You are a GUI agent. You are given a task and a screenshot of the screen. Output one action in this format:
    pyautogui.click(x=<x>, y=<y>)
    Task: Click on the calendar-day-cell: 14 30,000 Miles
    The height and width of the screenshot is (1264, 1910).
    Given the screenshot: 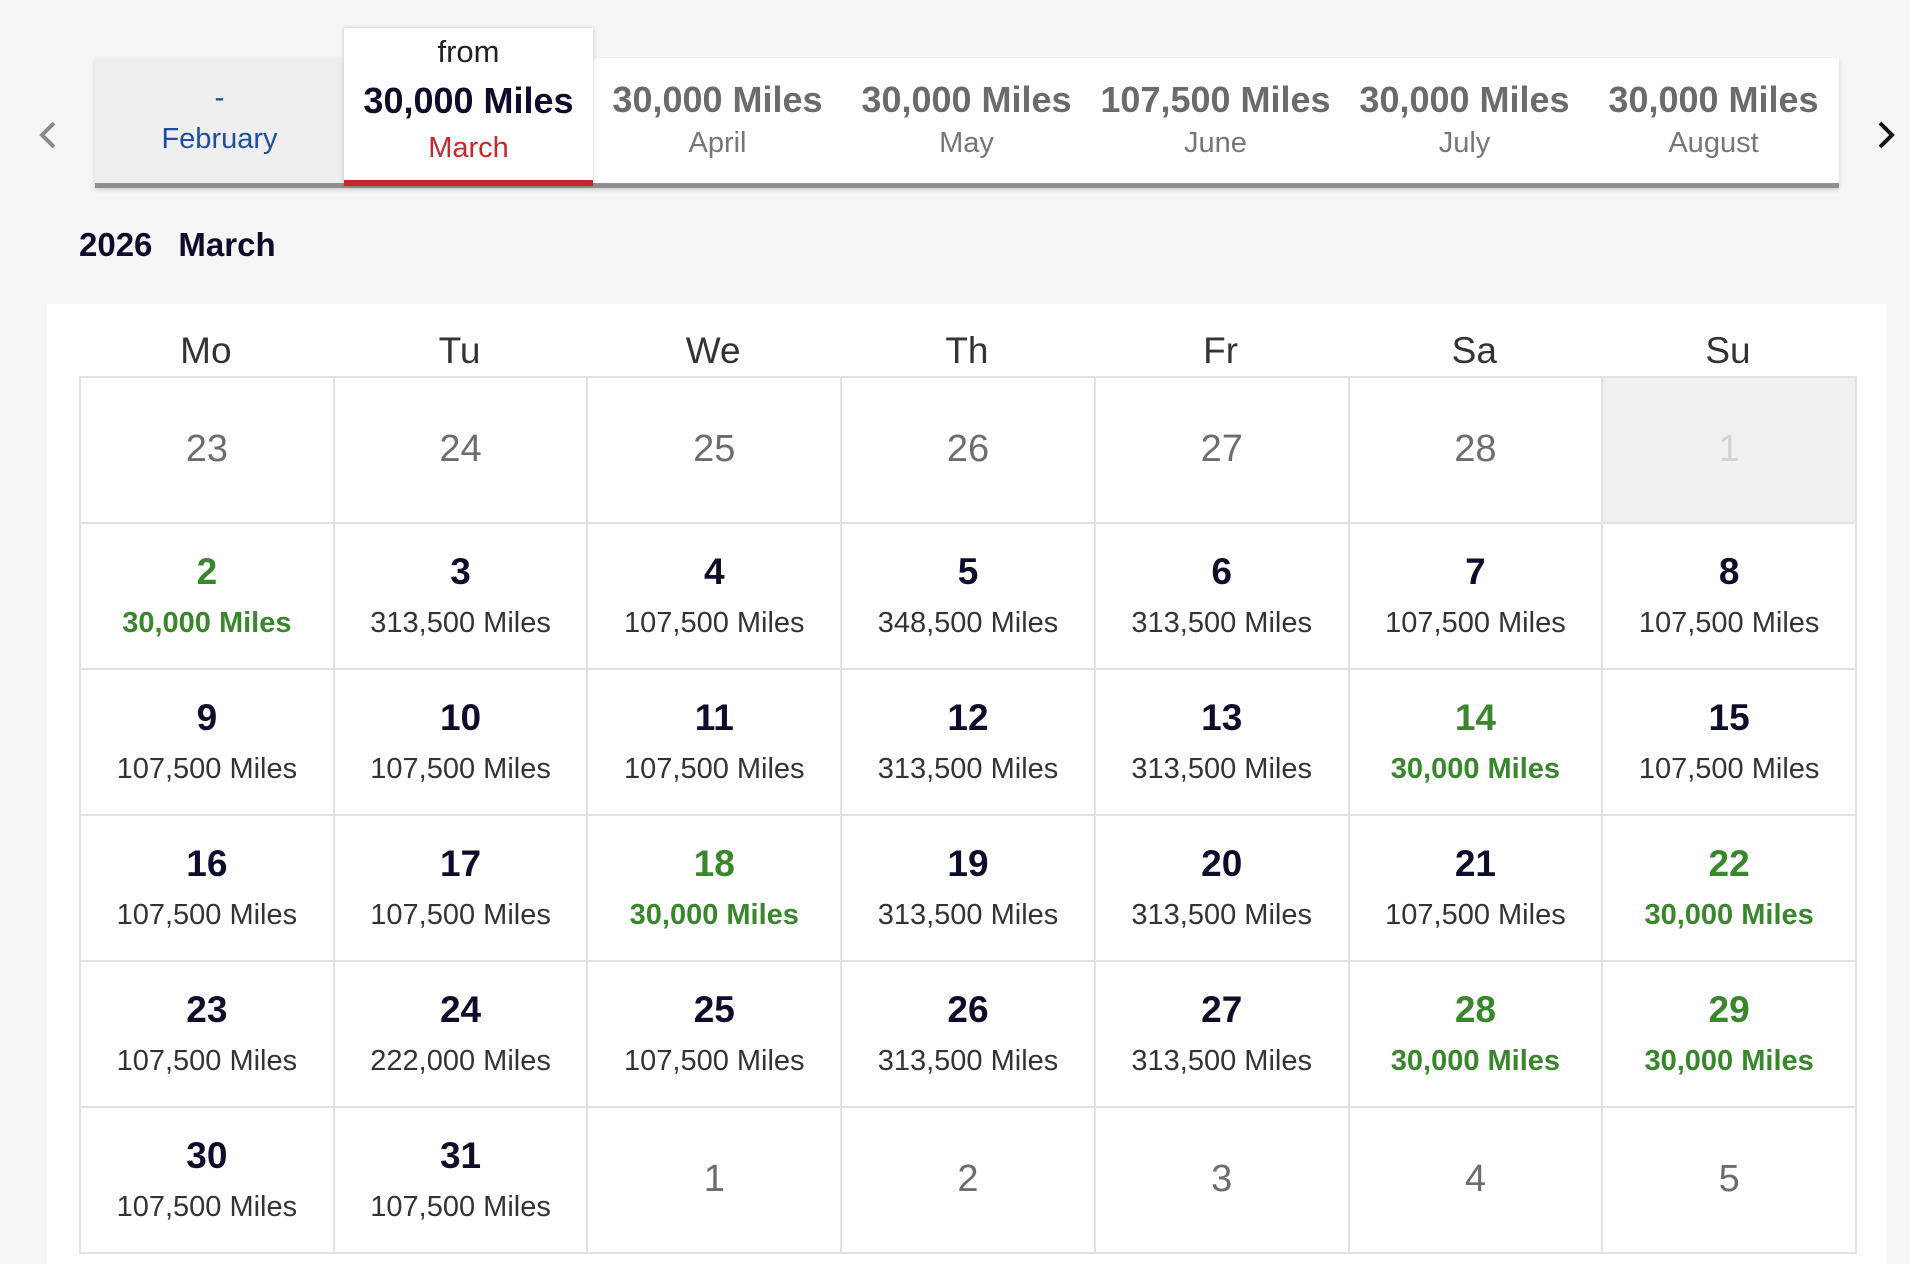 What is the action you would take?
    pyautogui.click(x=1476, y=743)
    